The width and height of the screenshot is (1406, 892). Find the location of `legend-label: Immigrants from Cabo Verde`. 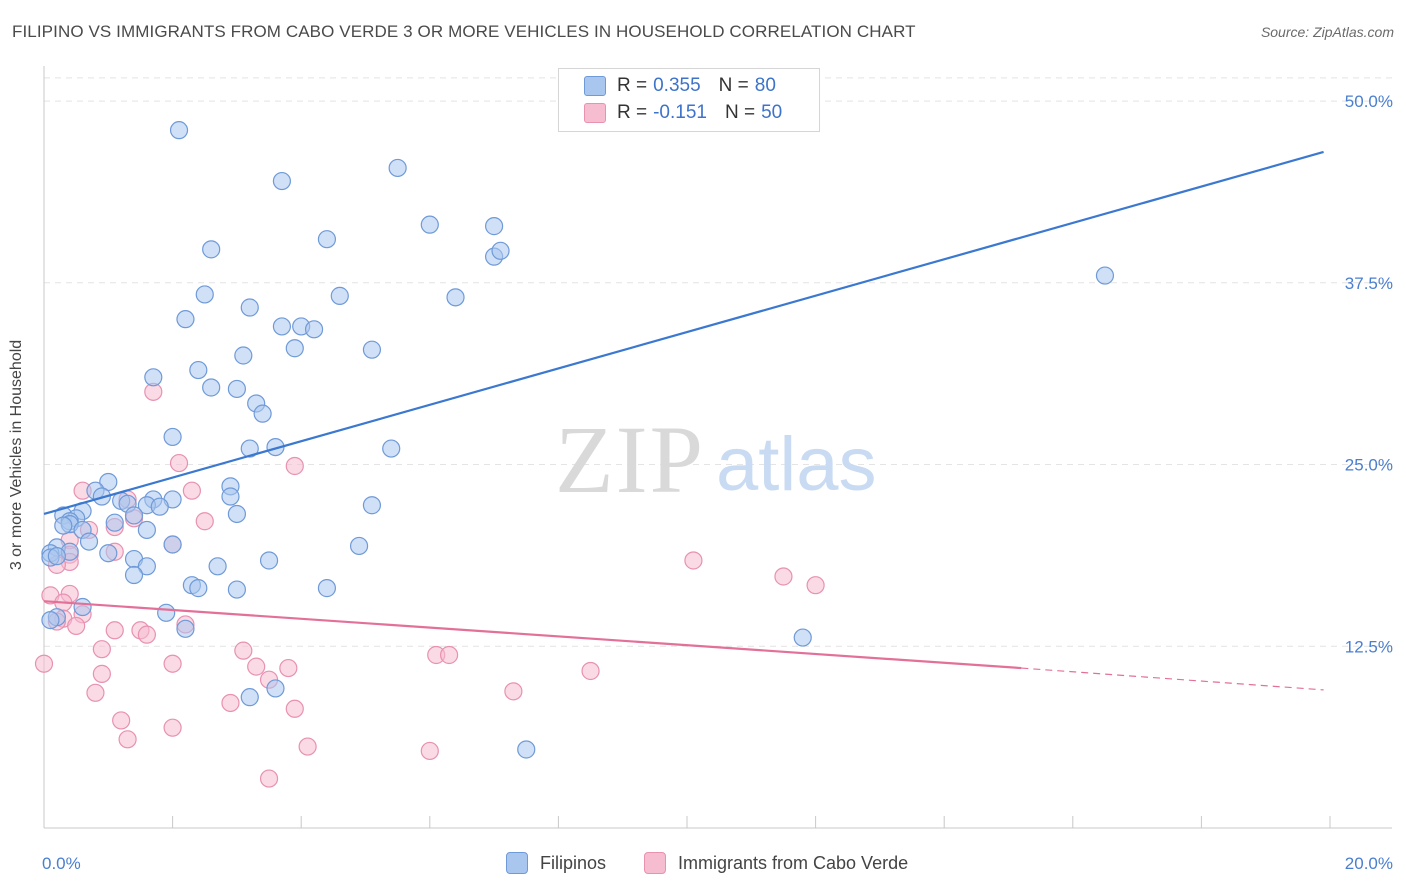

legend-label: Immigrants from Cabo Verde is located at coordinates (793, 862).